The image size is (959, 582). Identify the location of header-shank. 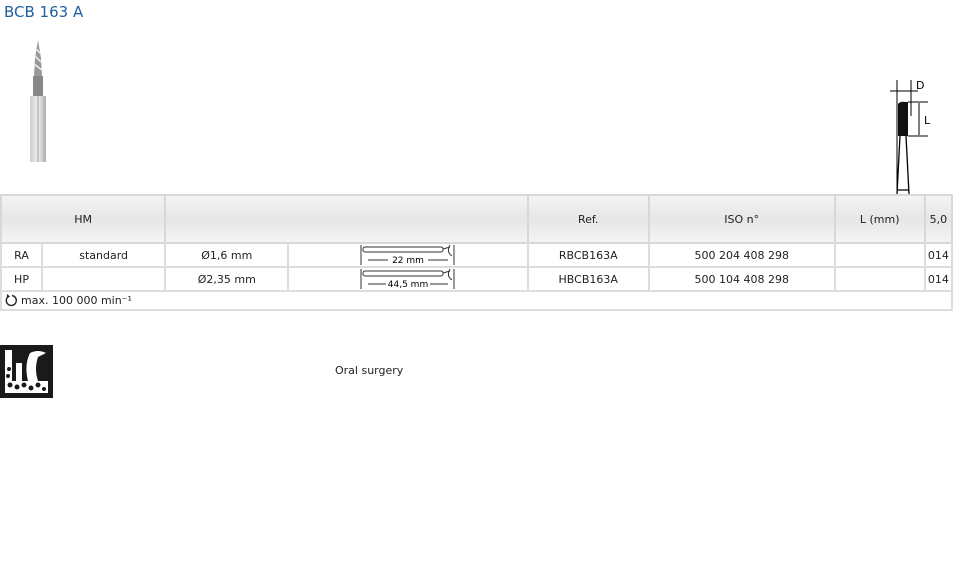
(346, 219).